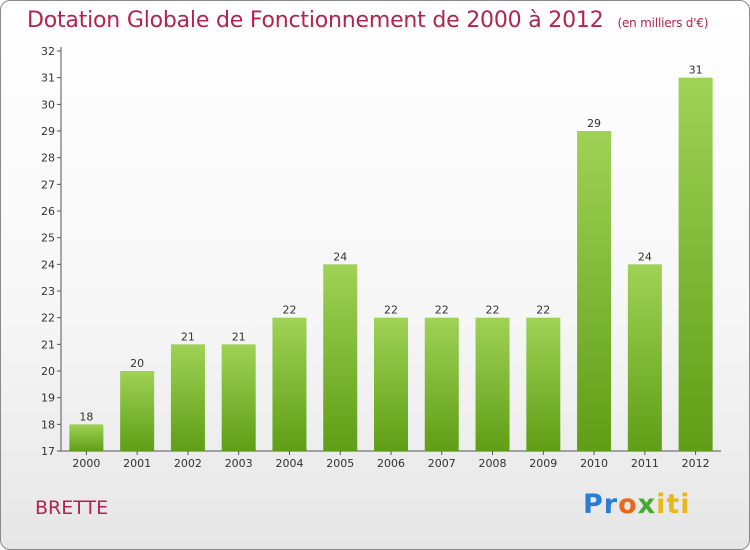  I want to click on y-tick-label: 21, so click(48, 344).